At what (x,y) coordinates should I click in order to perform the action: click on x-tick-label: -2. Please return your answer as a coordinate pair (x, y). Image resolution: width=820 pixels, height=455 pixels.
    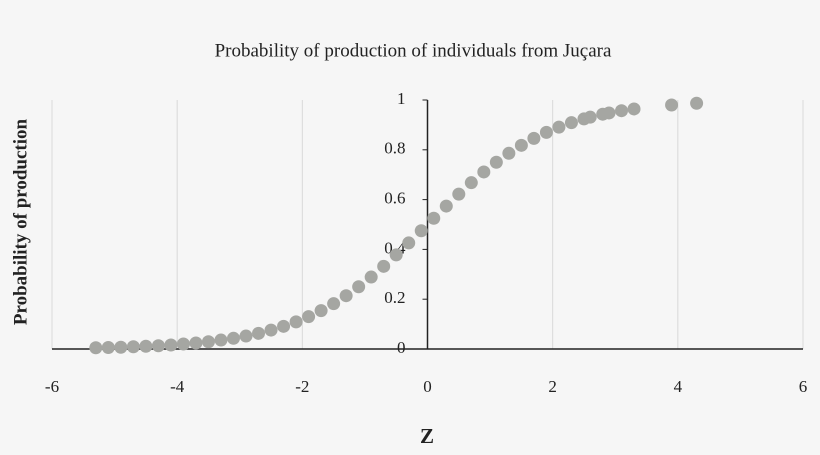
    Looking at the image, I should click on (302, 386).